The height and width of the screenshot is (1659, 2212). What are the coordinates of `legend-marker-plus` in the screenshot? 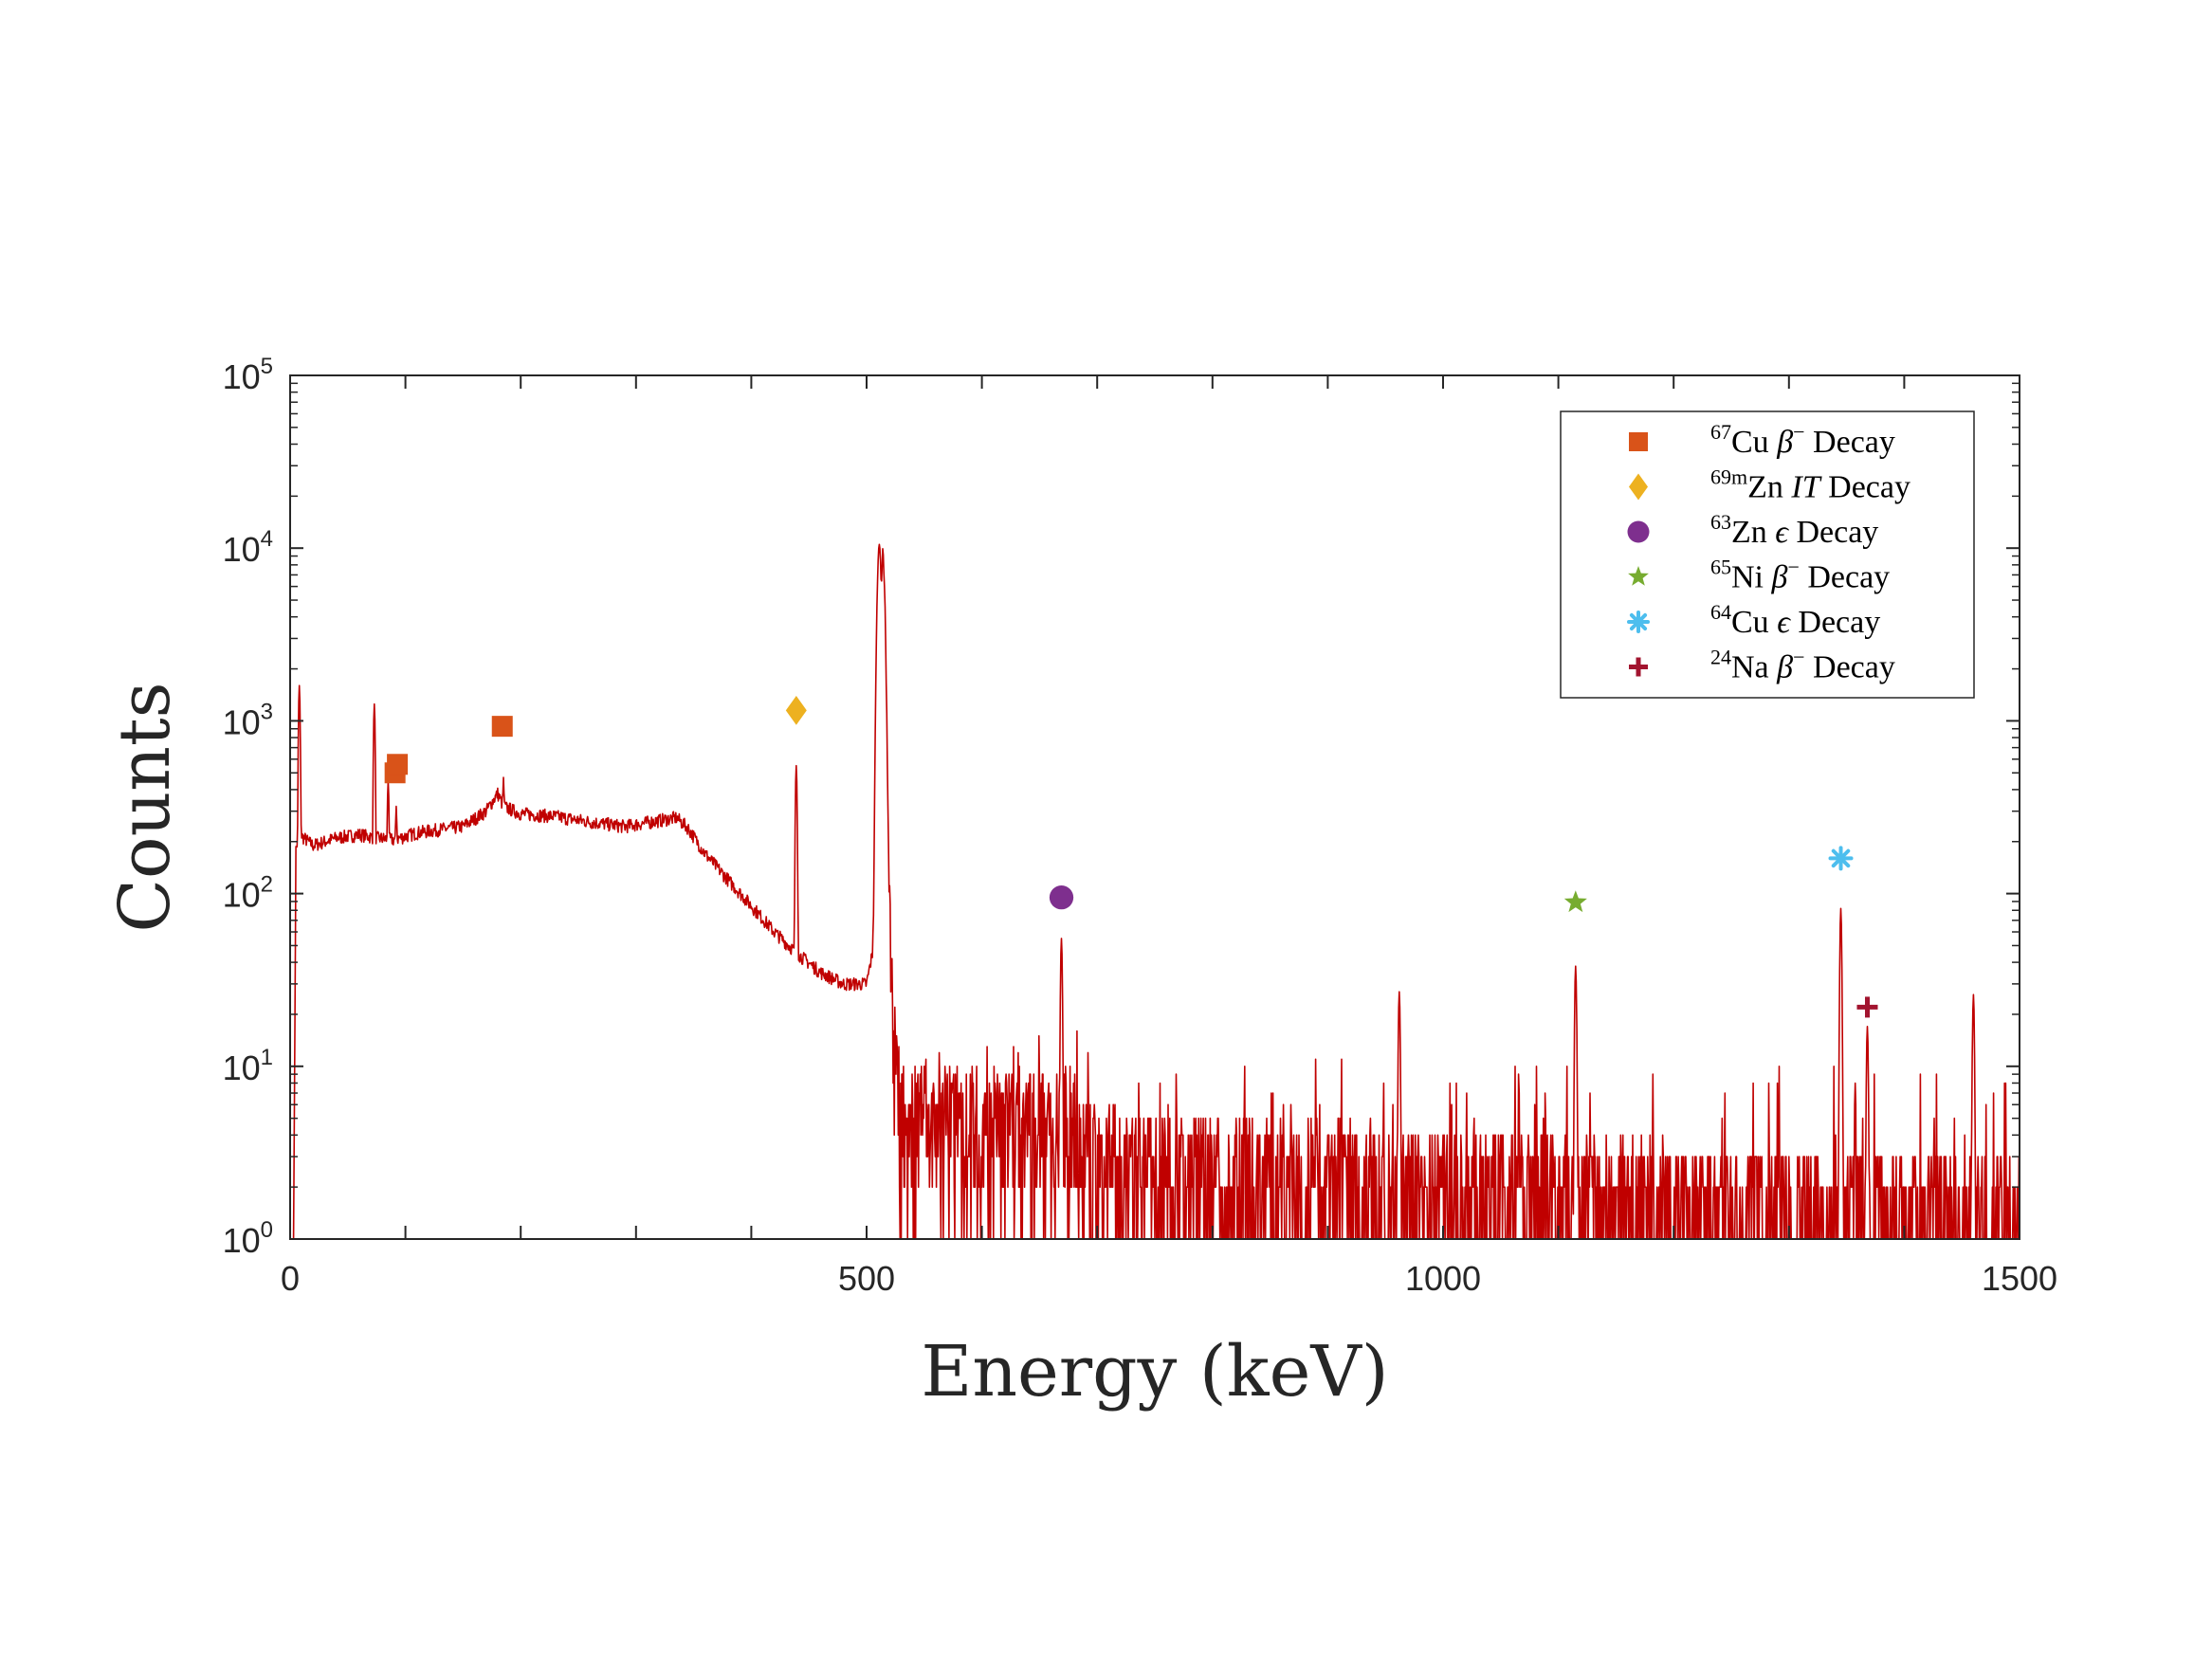 It's located at (1638, 667).